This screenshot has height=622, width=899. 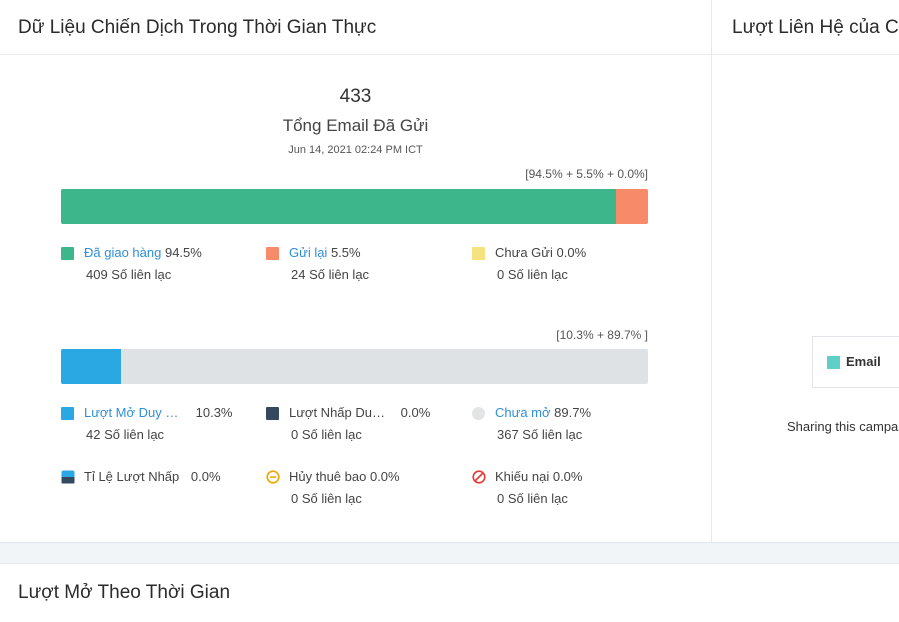 I want to click on legend-not-sent: Chưa Gửi 0.0% 0 Số liên lạc, so click(x=529, y=264).